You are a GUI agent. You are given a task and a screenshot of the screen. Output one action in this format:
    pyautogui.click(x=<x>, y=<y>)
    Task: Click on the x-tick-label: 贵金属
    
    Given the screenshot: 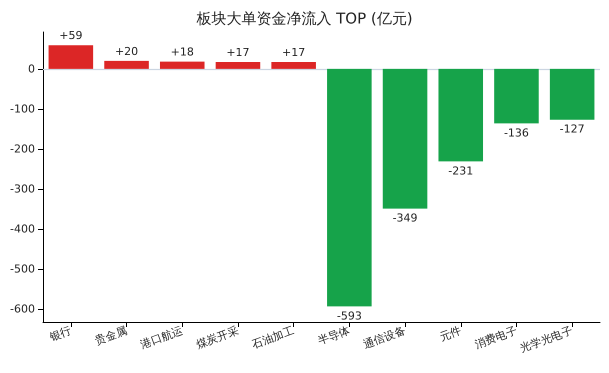 What is the action you would take?
    pyautogui.click(x=111, y=336)
    